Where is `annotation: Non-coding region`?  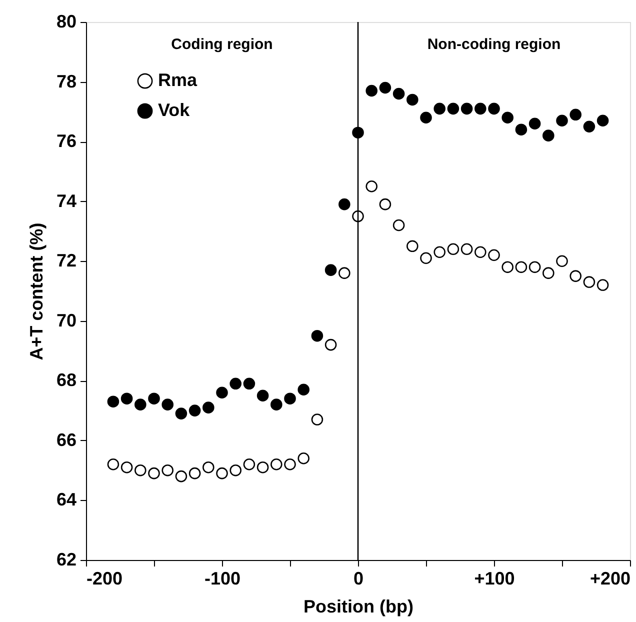
annotation: Non-coding region is located at coordinates (494, 44).